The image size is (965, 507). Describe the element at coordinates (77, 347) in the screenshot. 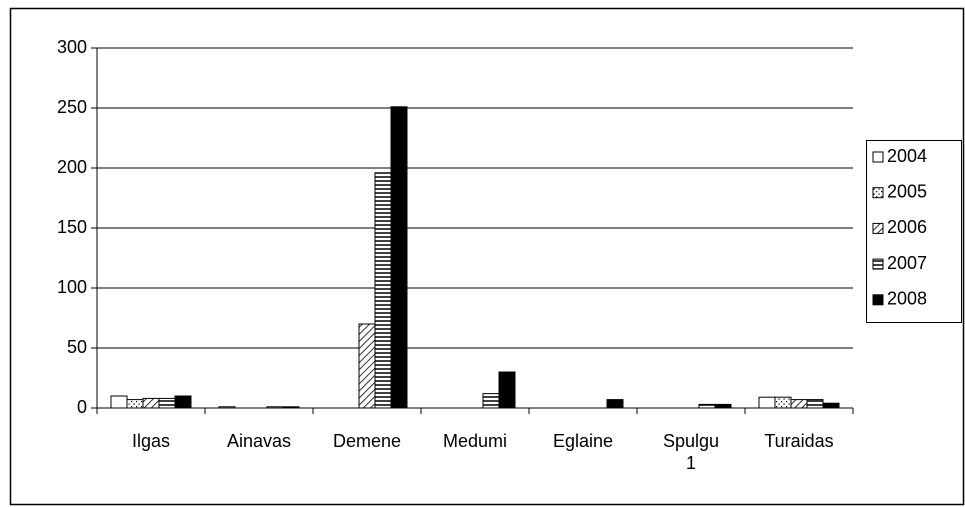

I see `y-tick-label: 50` at that location.